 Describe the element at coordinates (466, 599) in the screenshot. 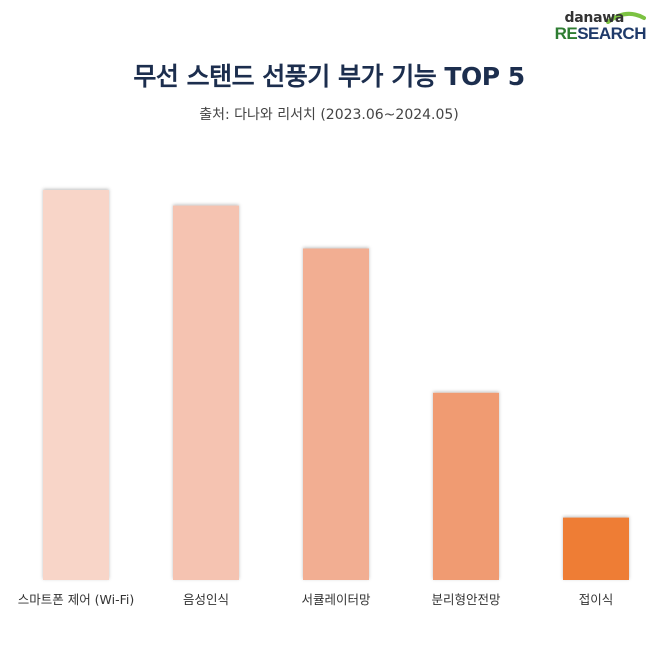

I see `x-tick-label-4: 분리형안전망` at that location.